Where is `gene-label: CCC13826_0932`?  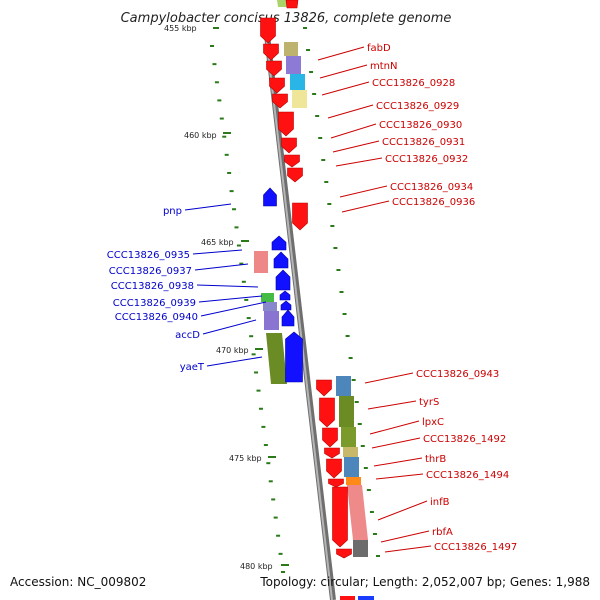
gene-label: CCC13826_0932 is located at coordinates (426, 159).